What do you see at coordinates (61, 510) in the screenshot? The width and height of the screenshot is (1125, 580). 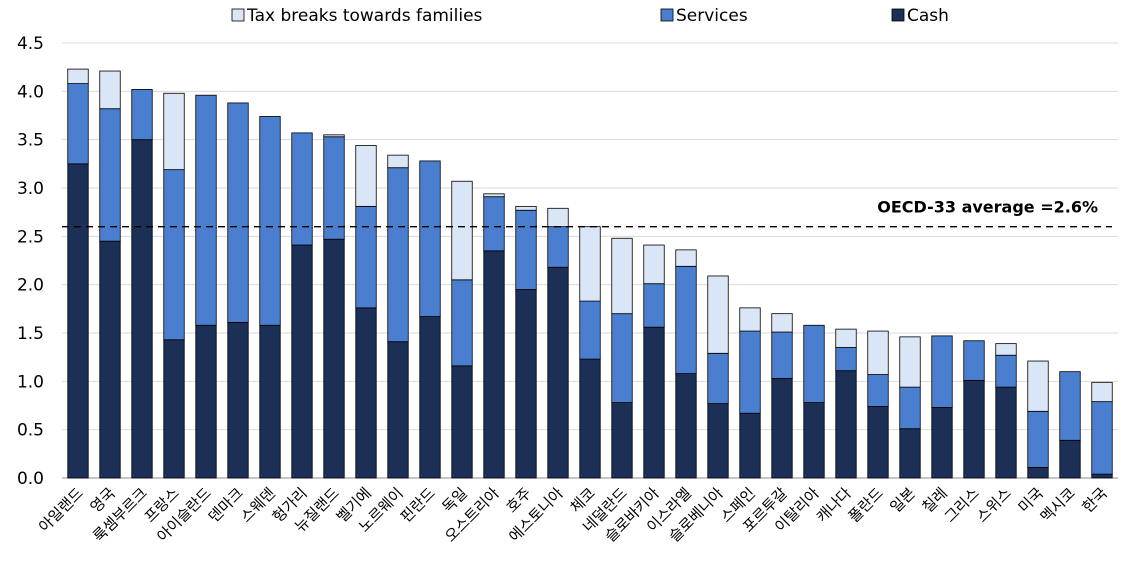 I see `x-tick-label: 아일랜드` at bounding box center [61, 510].